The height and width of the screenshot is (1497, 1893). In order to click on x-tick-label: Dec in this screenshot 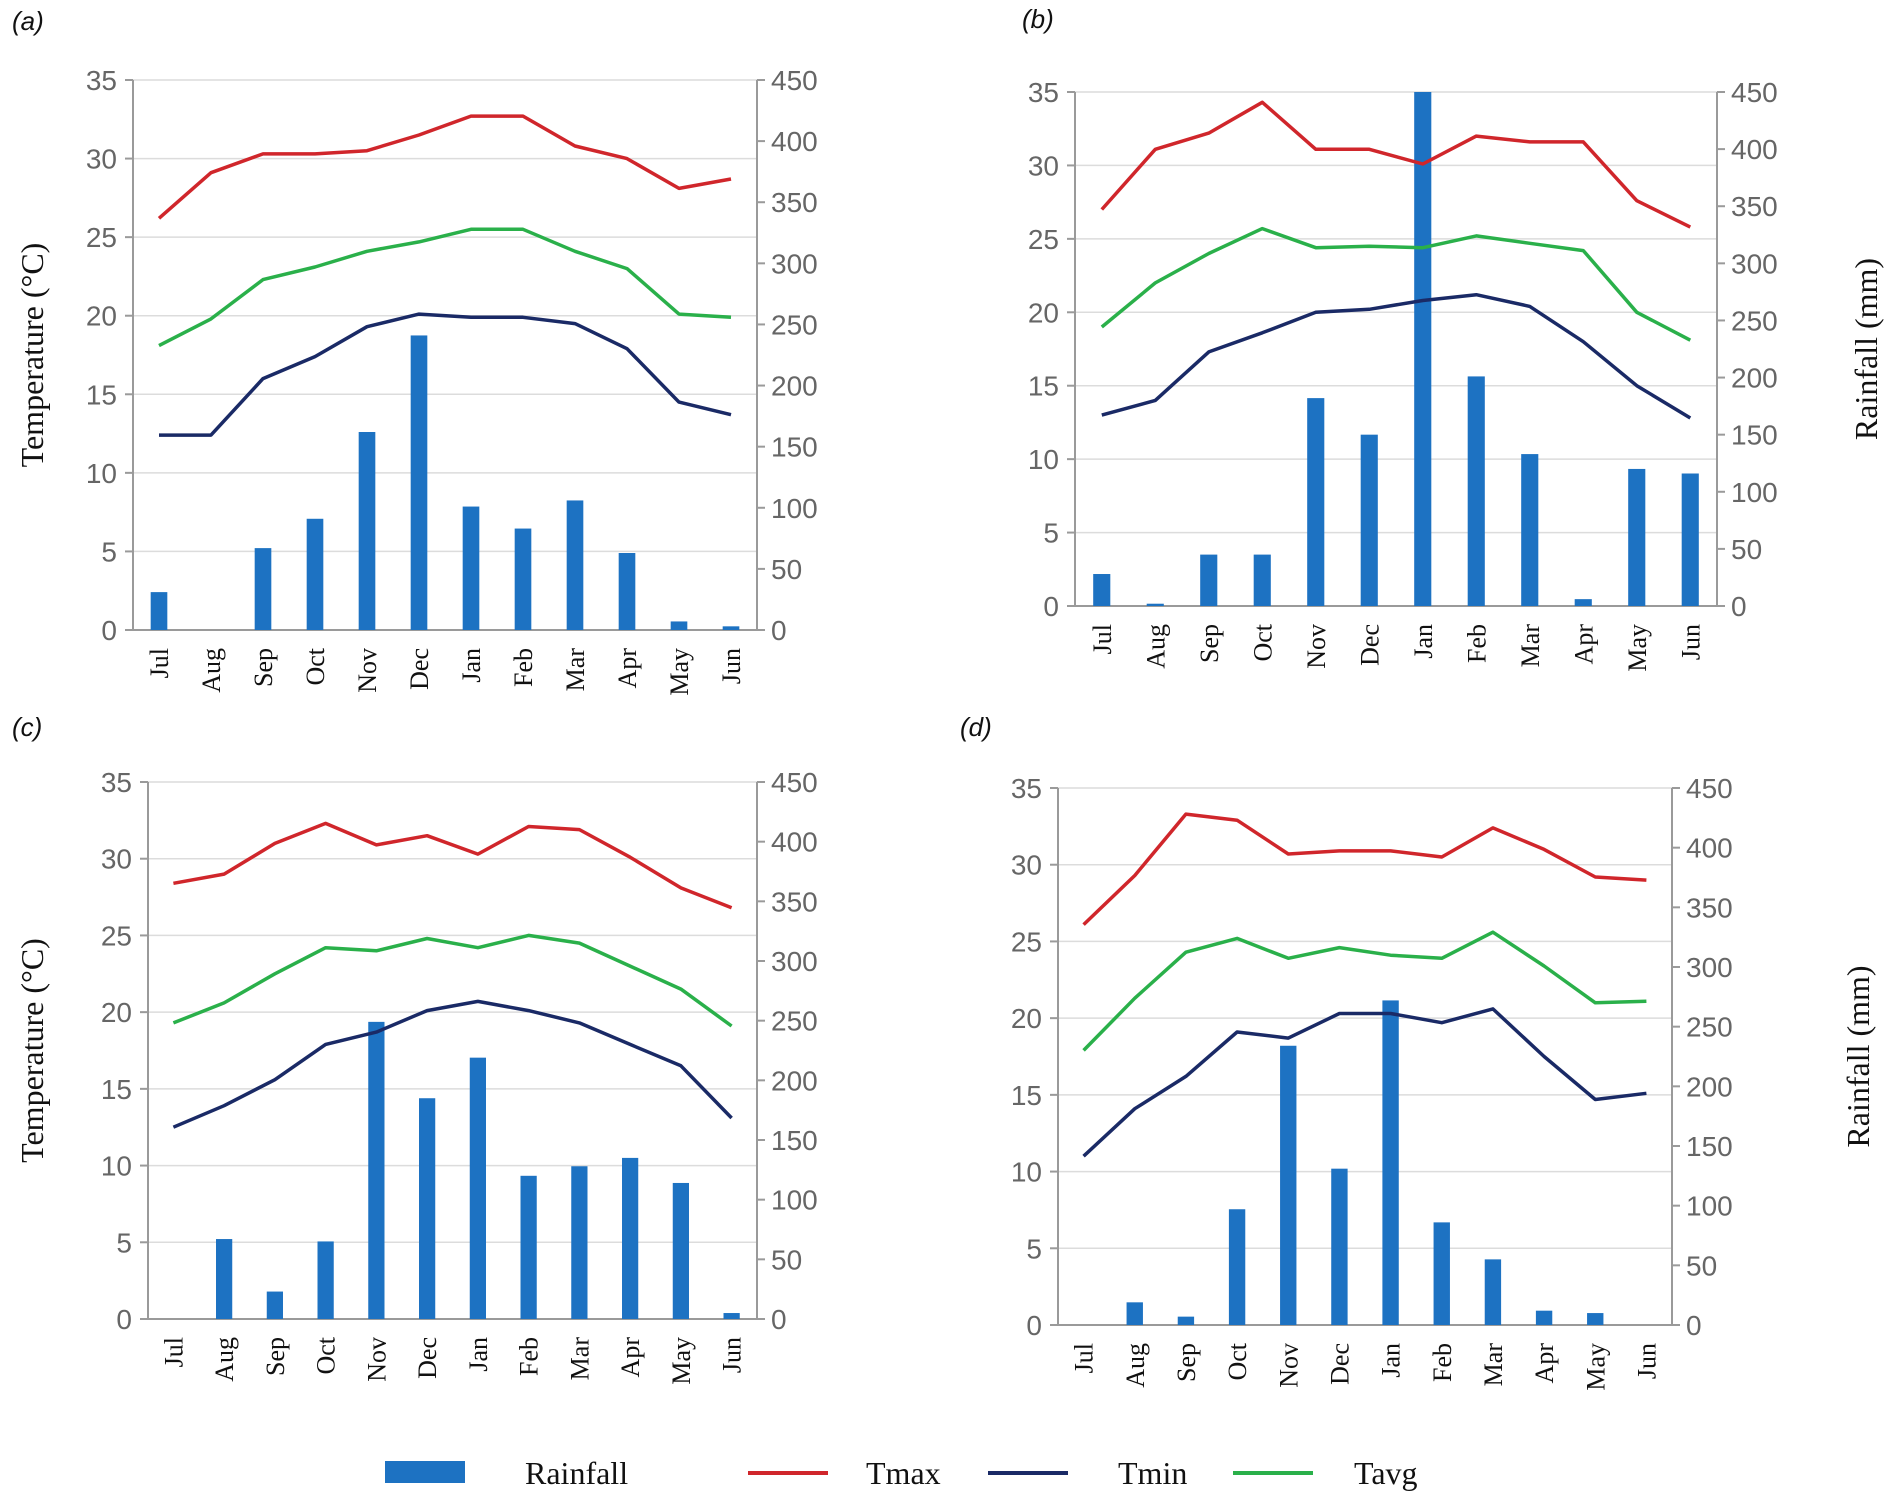, I will do `click(427, 1358)`.